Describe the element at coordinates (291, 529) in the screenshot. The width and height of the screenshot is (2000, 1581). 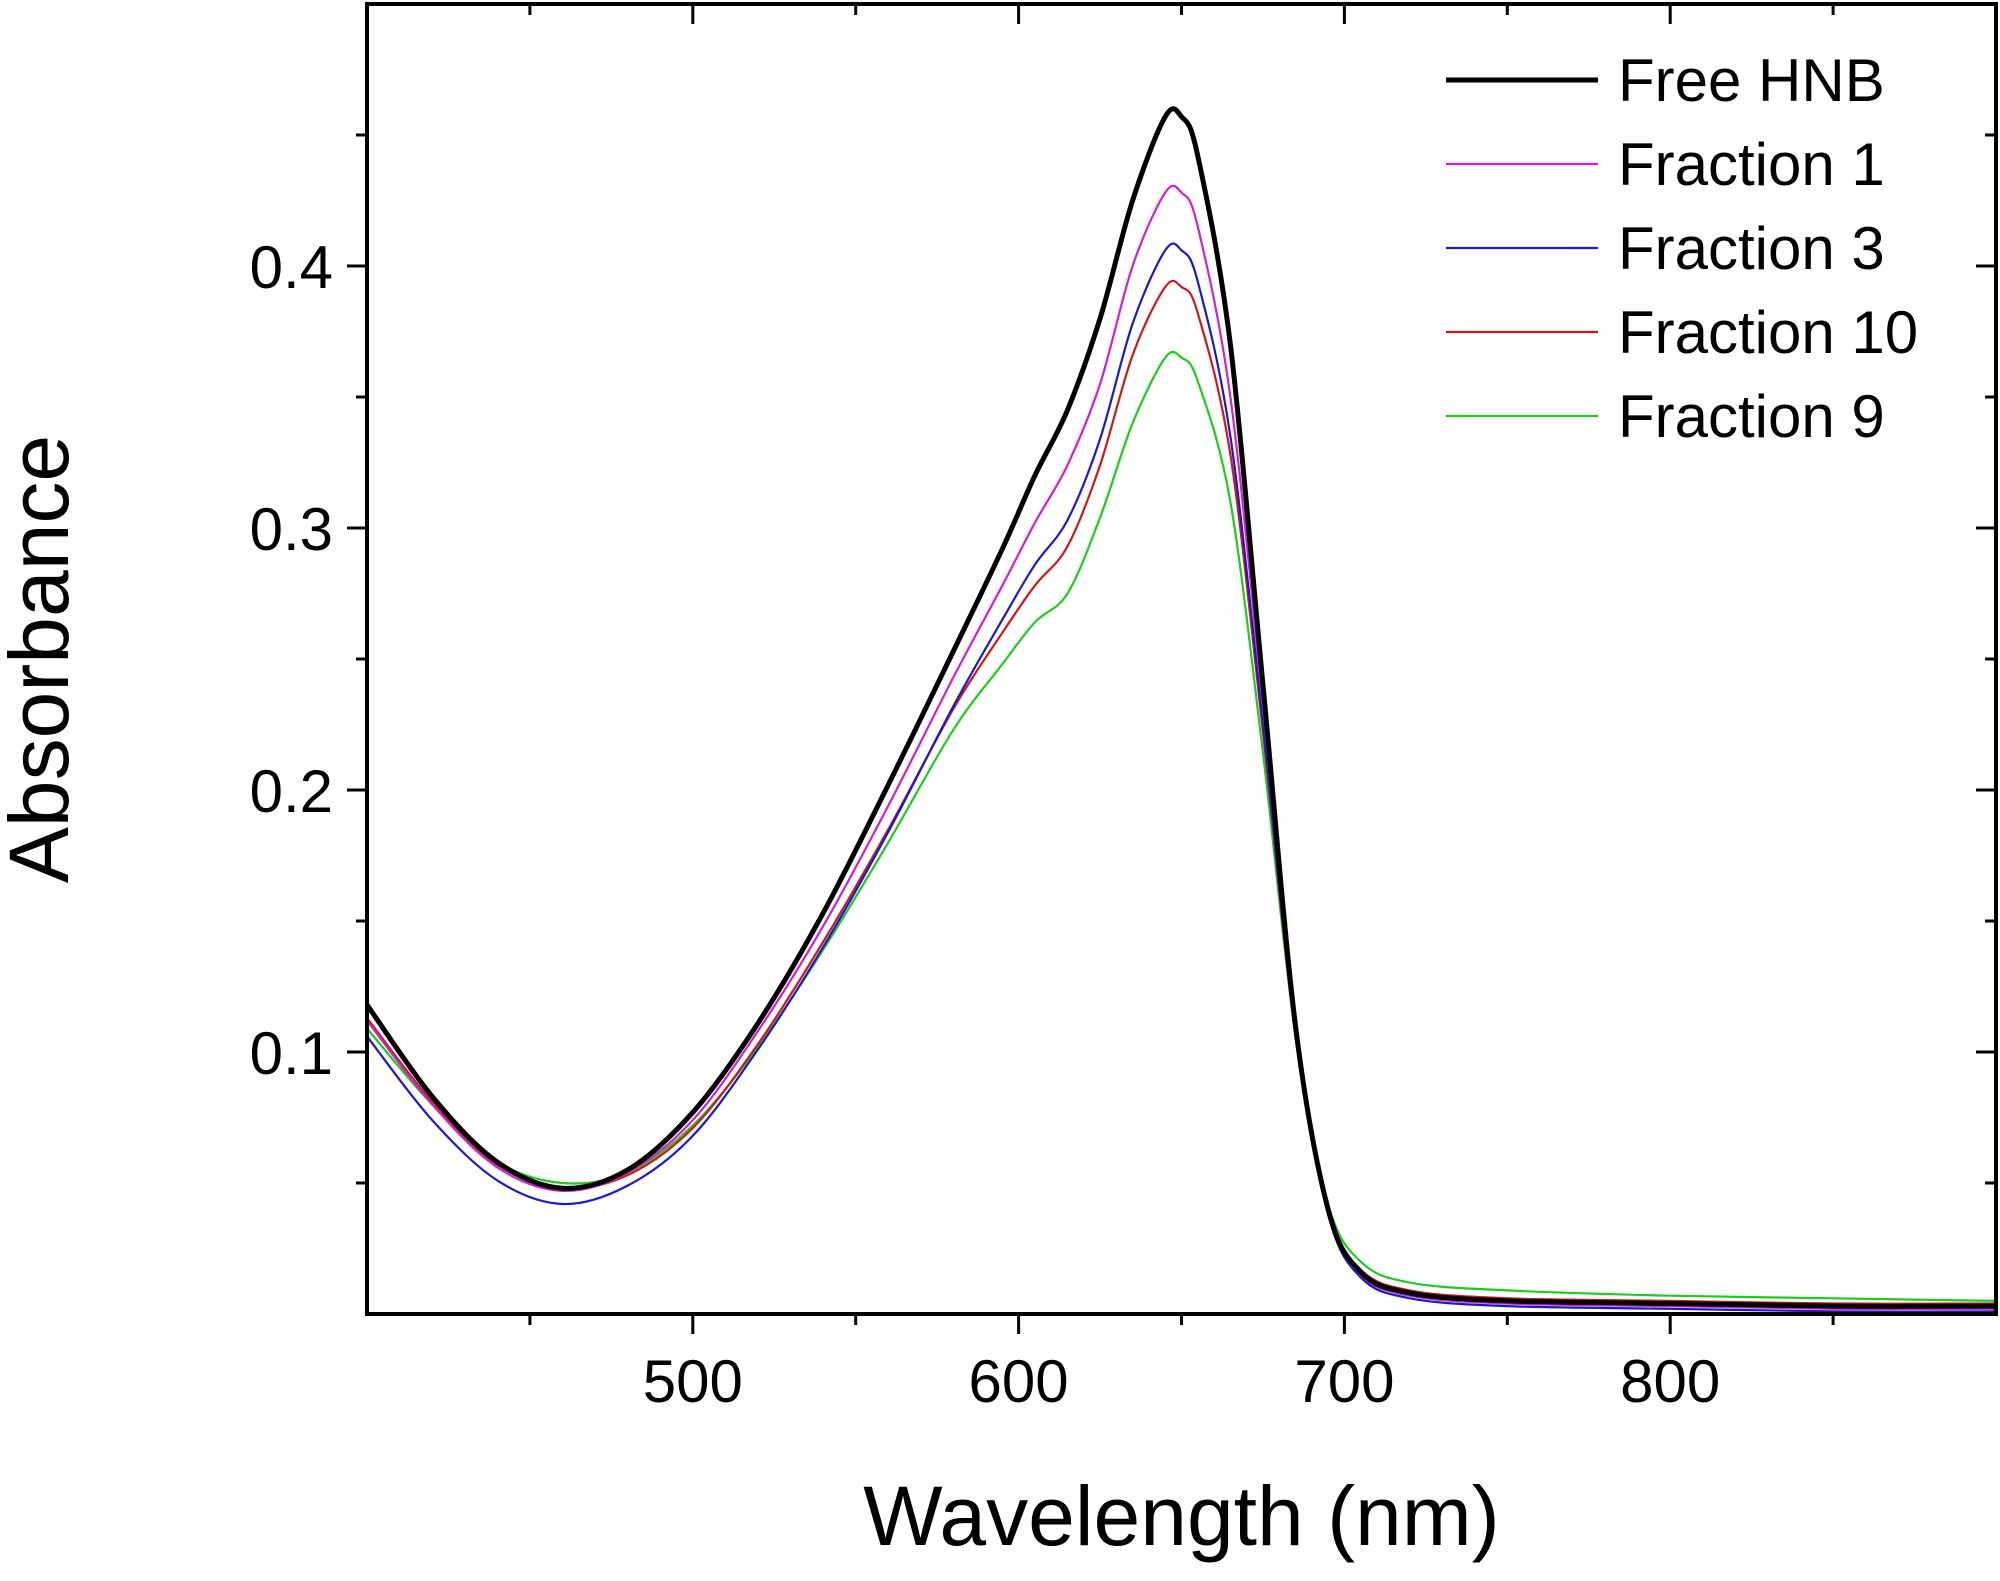
I see `y-tick-label: 0.3` at that location.